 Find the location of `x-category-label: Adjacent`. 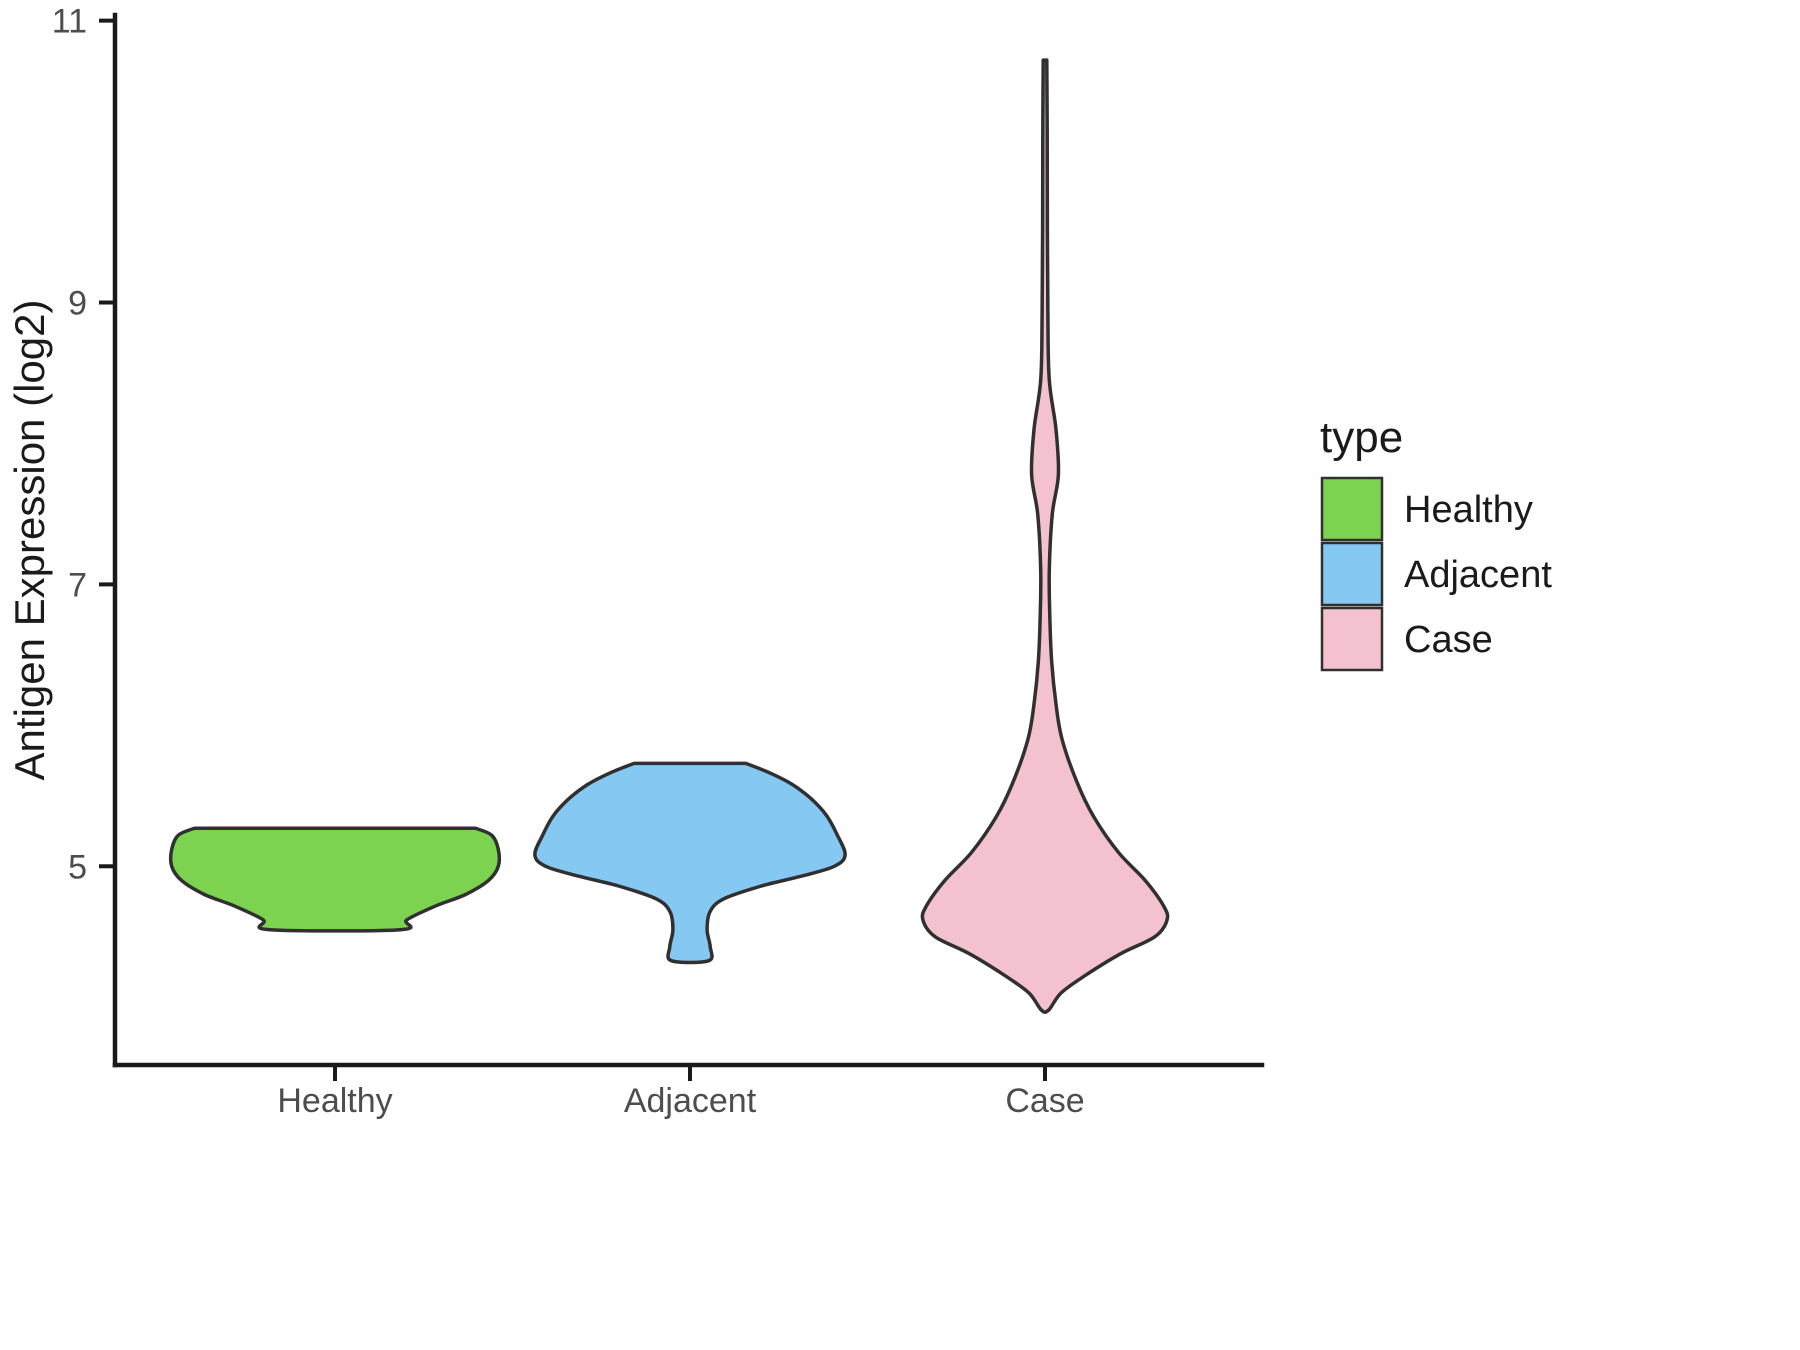

x-category-label: Adjacent is located at coordinates (690, 1101).